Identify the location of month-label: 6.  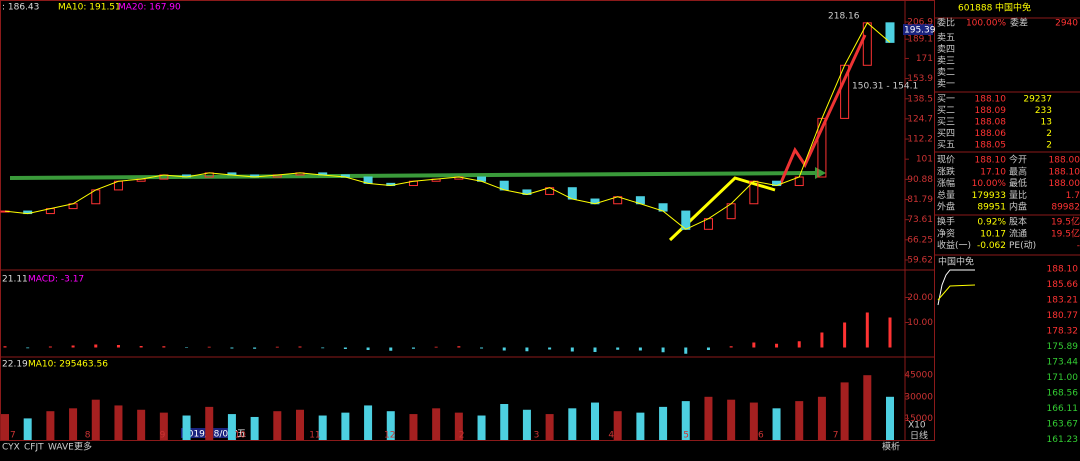
(761, 436).